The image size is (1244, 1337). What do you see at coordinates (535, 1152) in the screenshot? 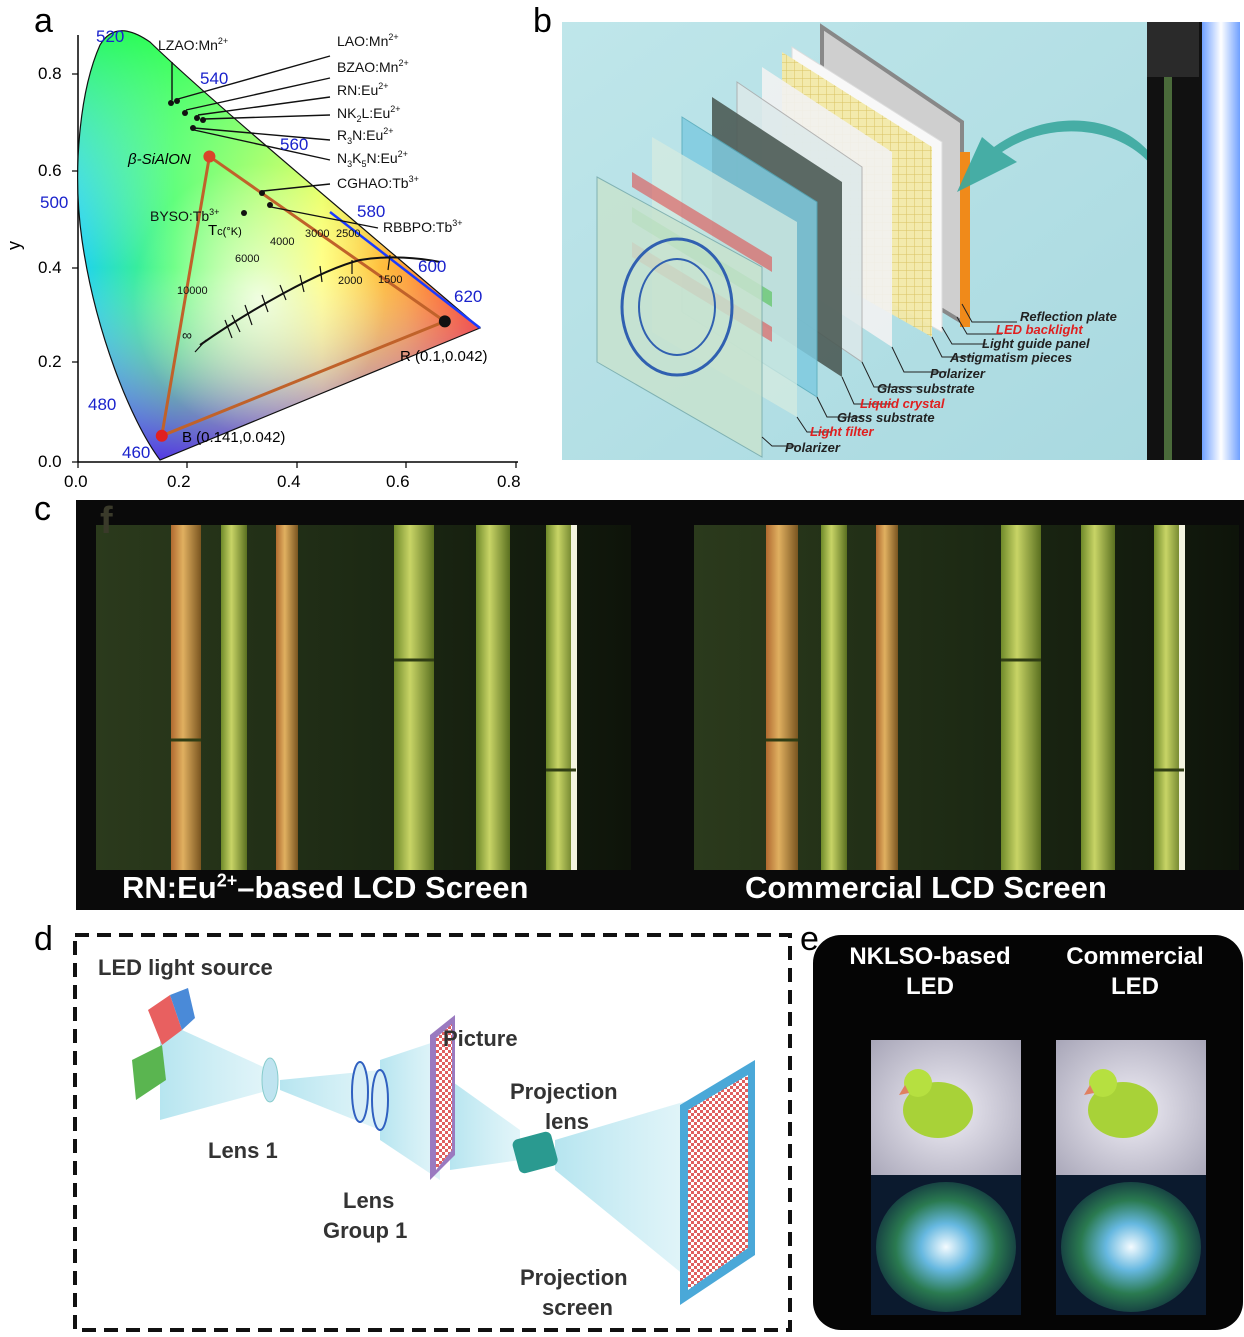
I see `projection-lens` at bounding box center [535, 1152].